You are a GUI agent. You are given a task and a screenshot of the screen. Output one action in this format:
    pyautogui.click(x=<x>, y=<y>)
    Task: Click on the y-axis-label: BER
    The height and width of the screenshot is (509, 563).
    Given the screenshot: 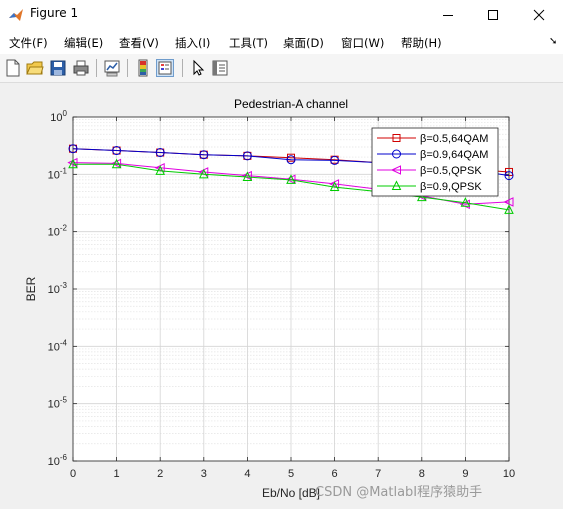 What is the action you would take?
    pyautogui.click(x=31, y=288)
    